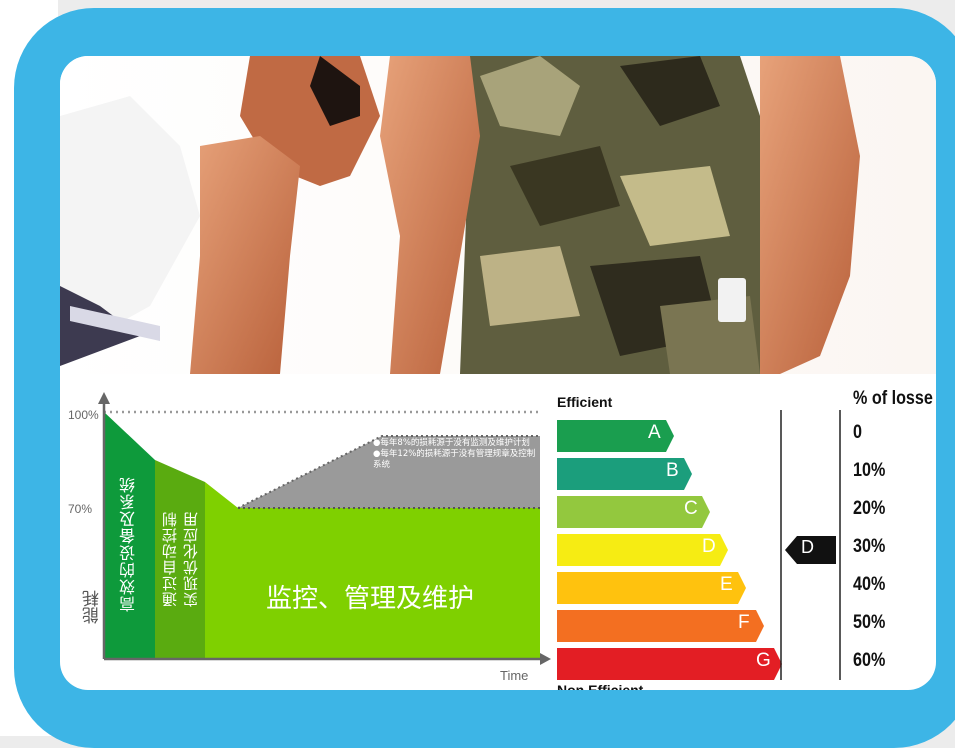  I want to click on dotted-upper-line, so click(388, 472).